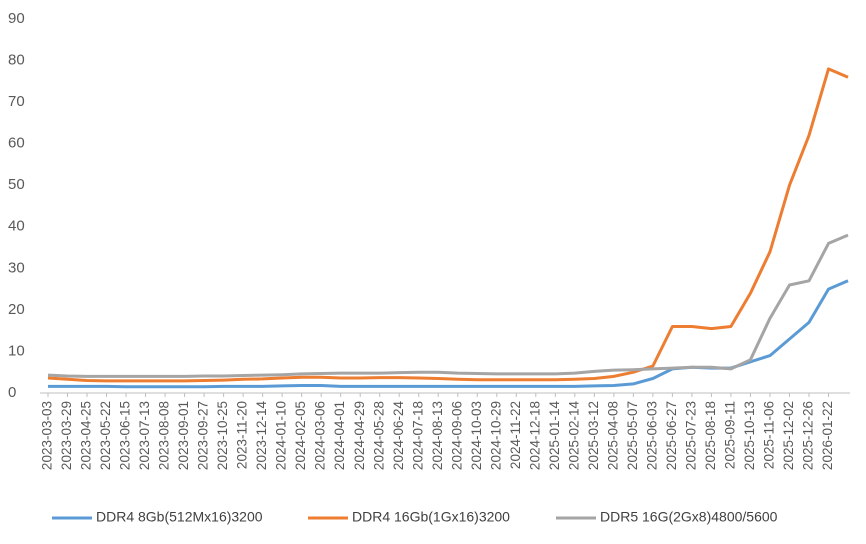 Image resolution: width=866 pixels, height=544 pixels. I want to click on x-tick-label: 2025-02-14, so click(573, 436).